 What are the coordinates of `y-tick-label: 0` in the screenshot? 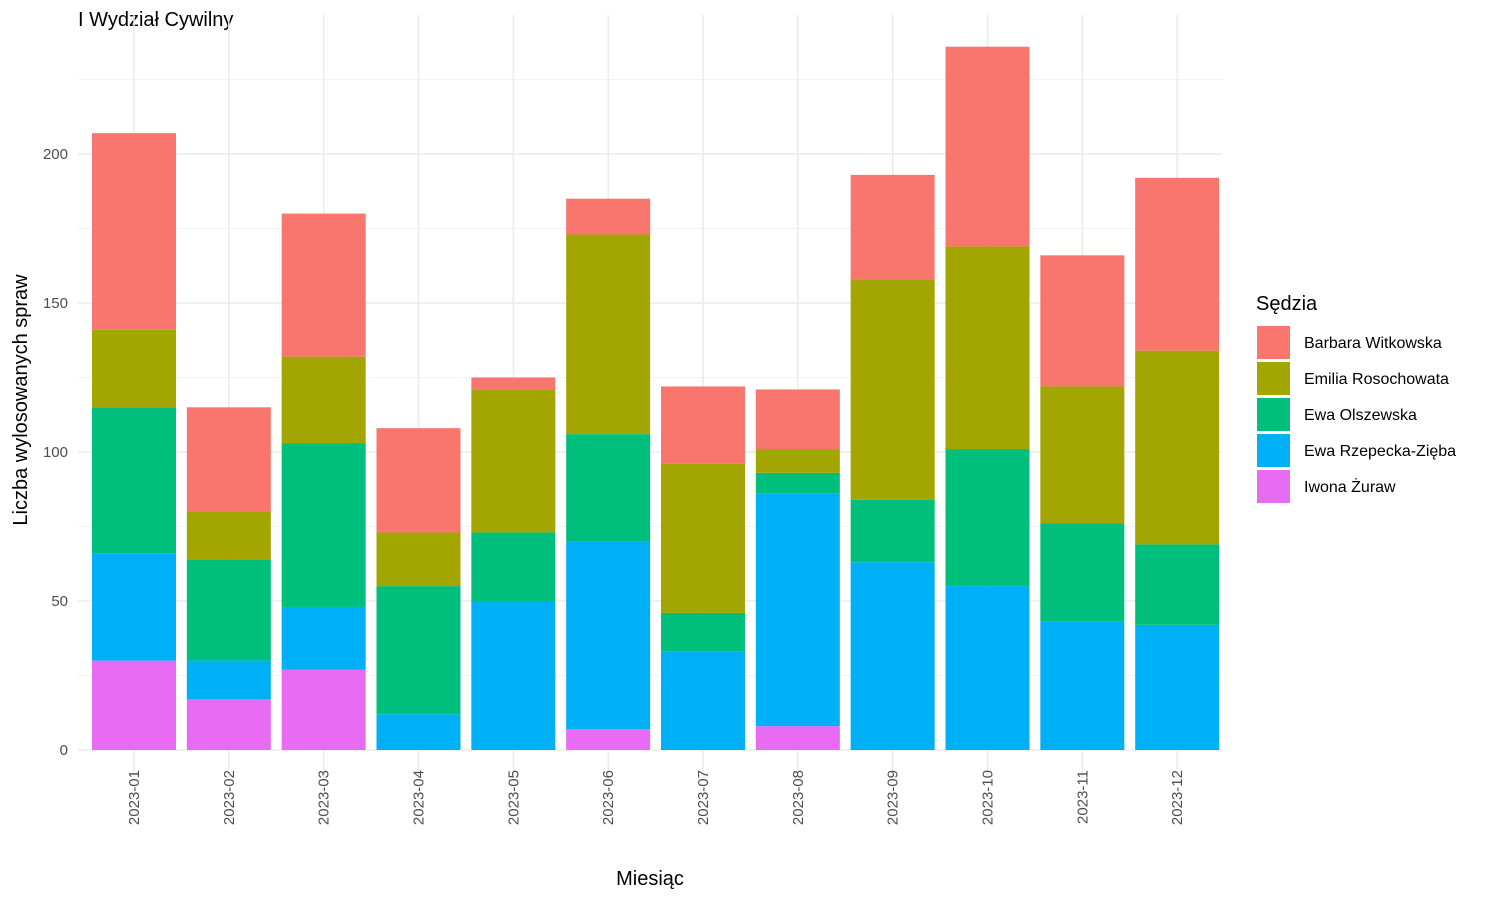 It's located at (64, 750).